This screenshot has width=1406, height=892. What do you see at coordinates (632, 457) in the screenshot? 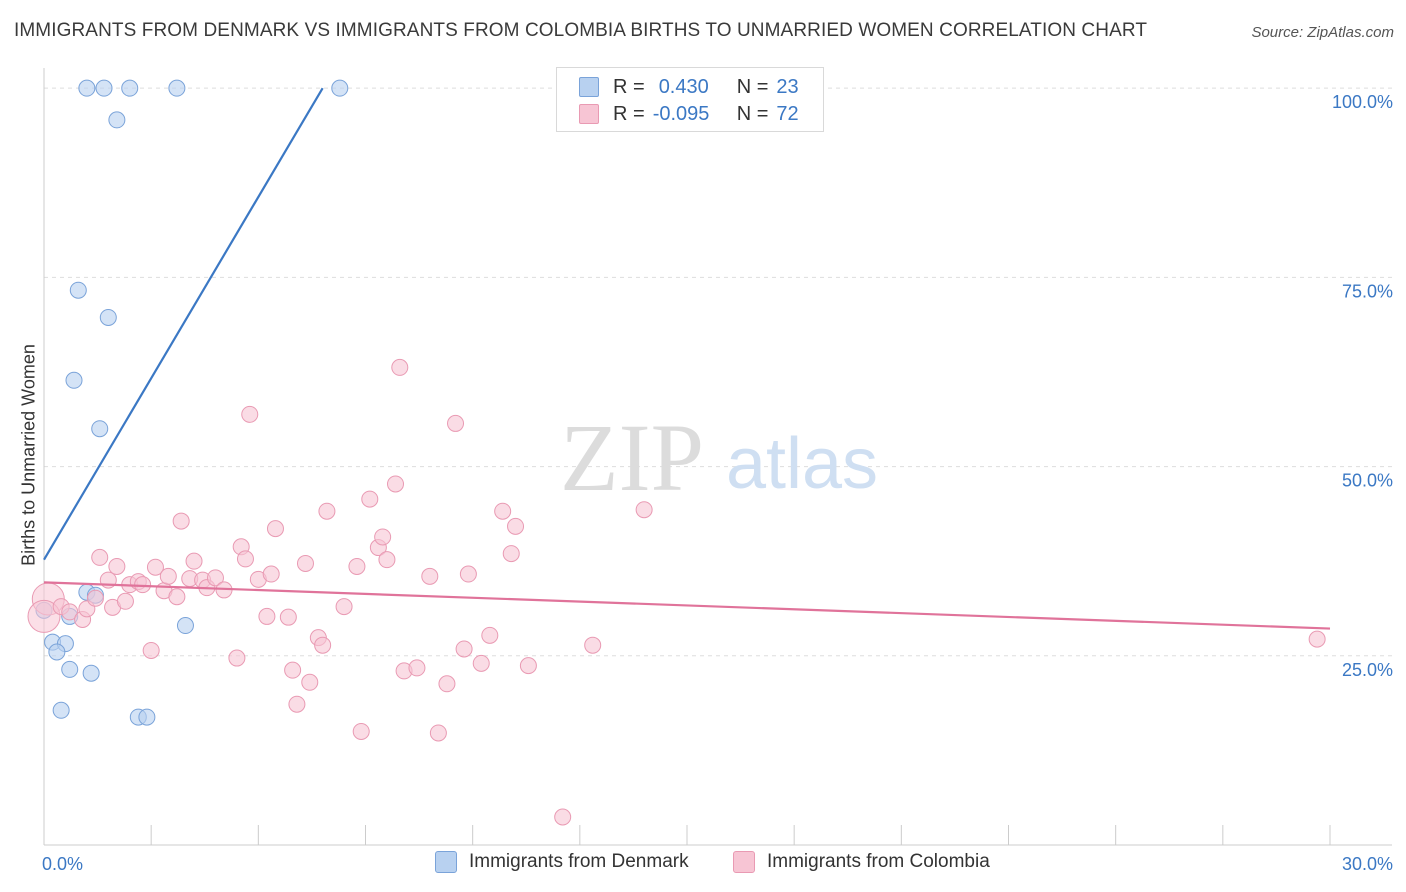
I see `watermark-zip: ZIP` at bounding box center [632, 457].